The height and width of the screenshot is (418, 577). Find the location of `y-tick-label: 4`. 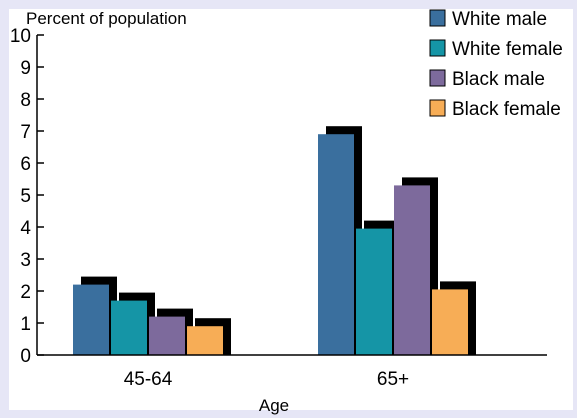

y-tick-label: 4 is located at coordinates (25, 228).